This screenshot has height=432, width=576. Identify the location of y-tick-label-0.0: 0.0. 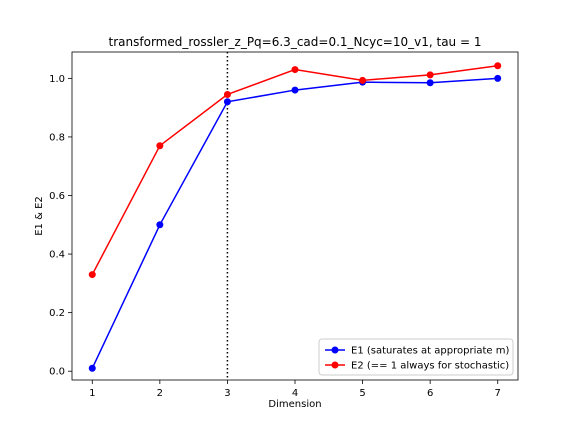
(57, 372).